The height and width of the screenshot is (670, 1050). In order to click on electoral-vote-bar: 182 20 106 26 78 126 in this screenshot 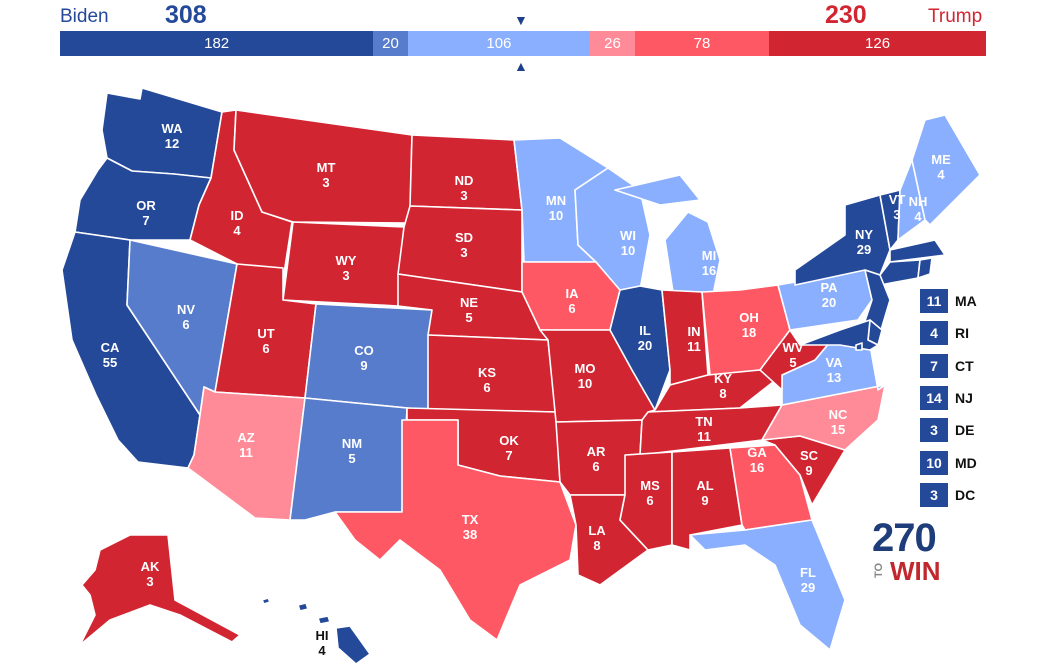, I will do `click(523, 43)`.